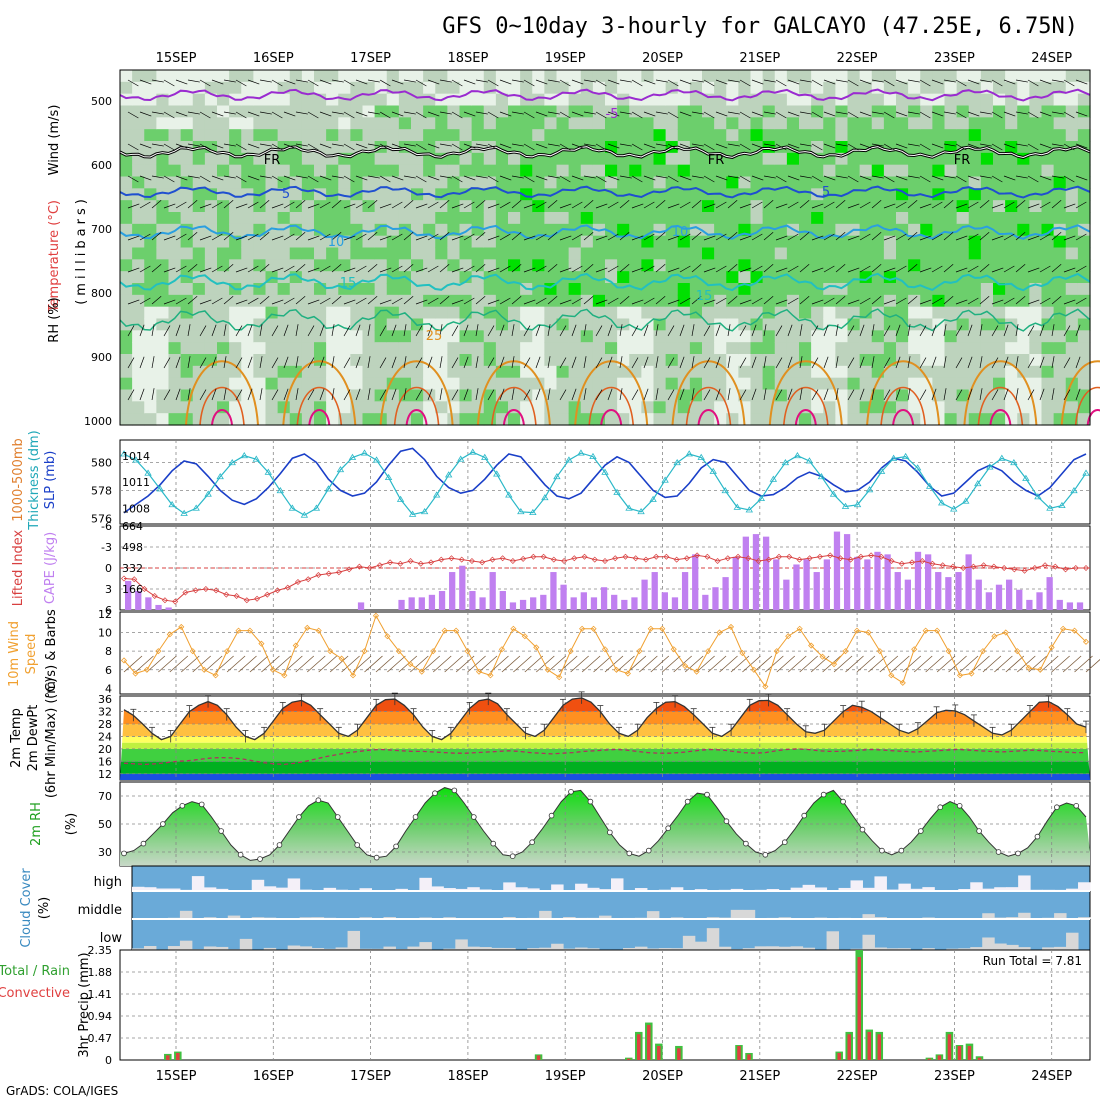 The width and height of the screenshot is (1100, 1100). Describe the element at coordinates (609, 717) in the screenshot. I see `temp-minmax-bars` at that location.